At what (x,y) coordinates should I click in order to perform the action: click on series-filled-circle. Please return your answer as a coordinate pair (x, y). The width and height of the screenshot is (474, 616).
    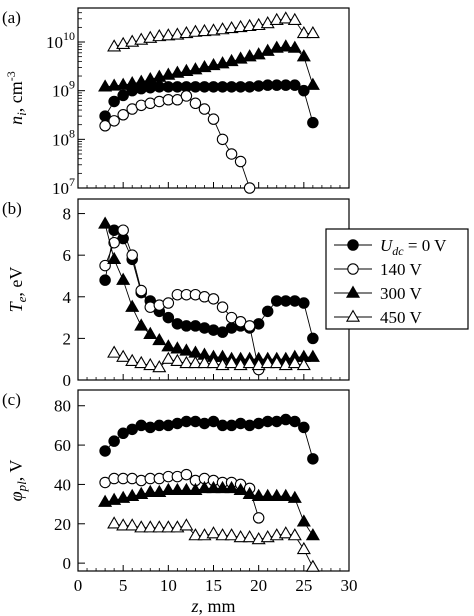
    Looking at the image, I should click on (209, 284).